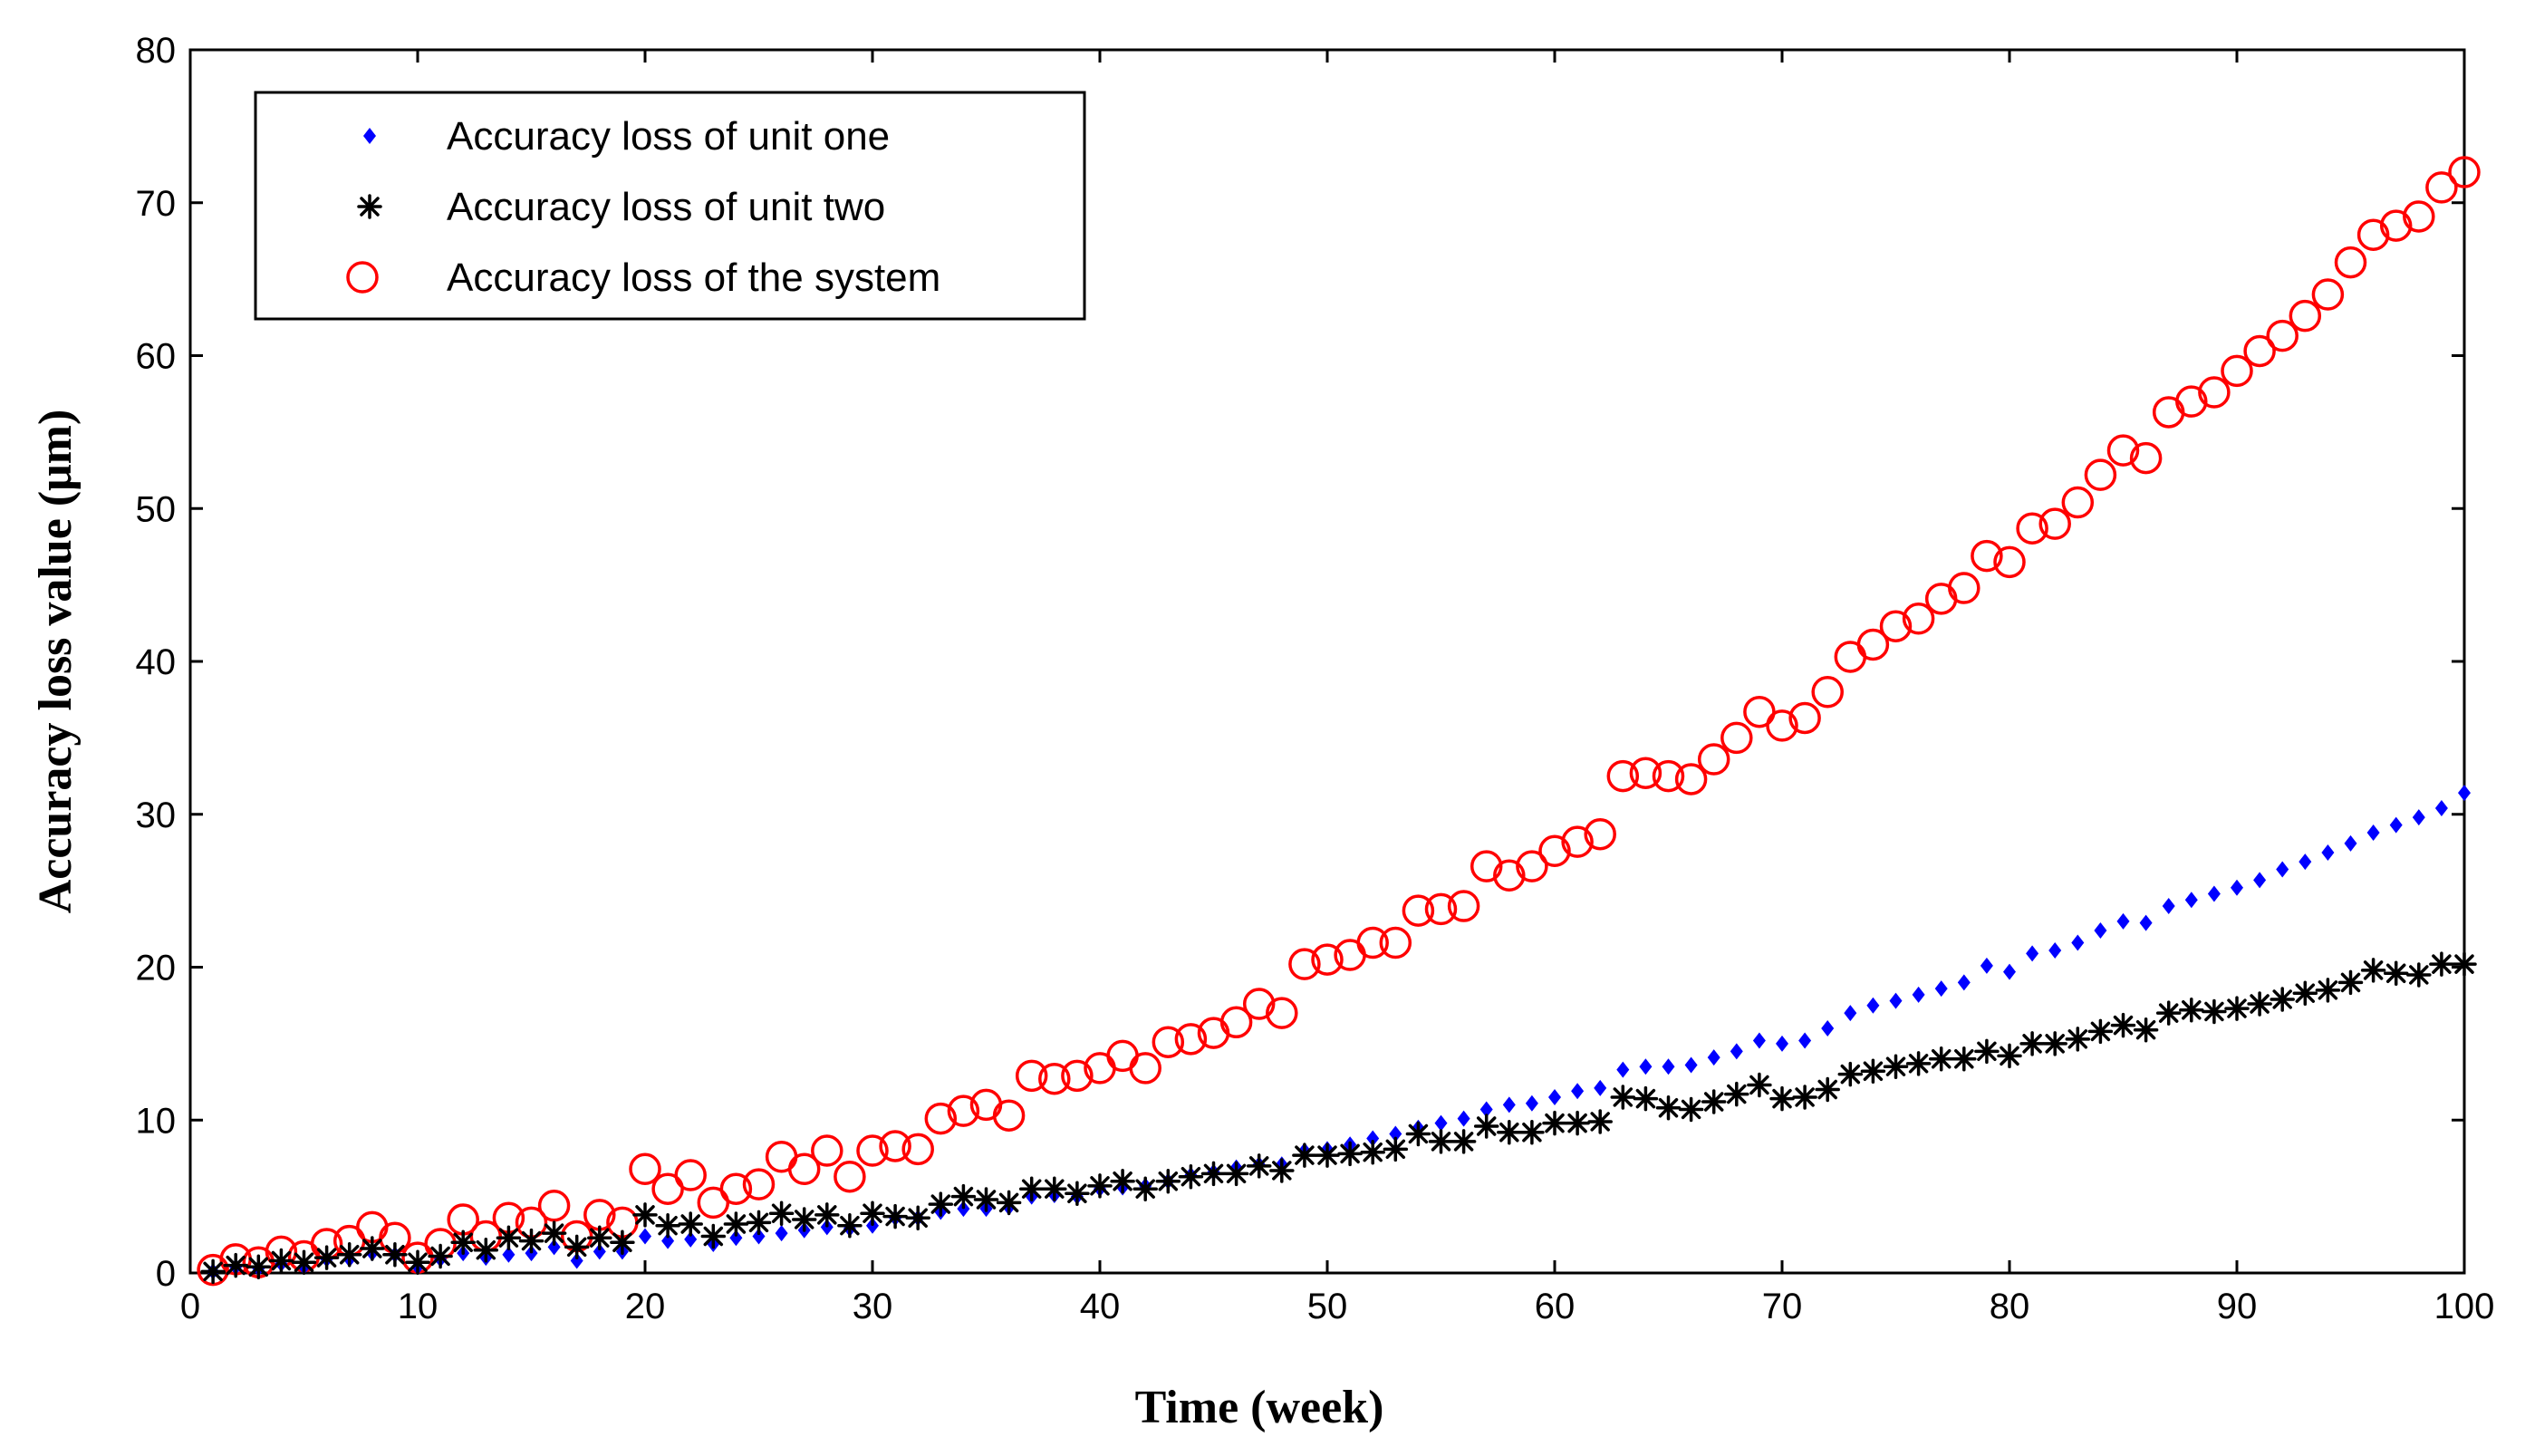 The image size is (2525, 1456). I want to click on x-tick-label: 60, so click(1556, 1306).